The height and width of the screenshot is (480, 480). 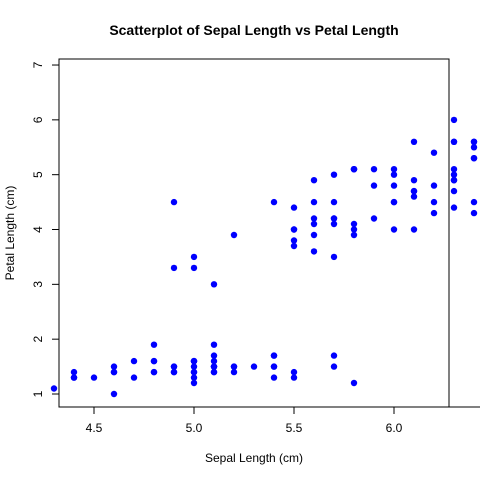 I want to click on y-tick-label: 1, so click(x=38, y=393).